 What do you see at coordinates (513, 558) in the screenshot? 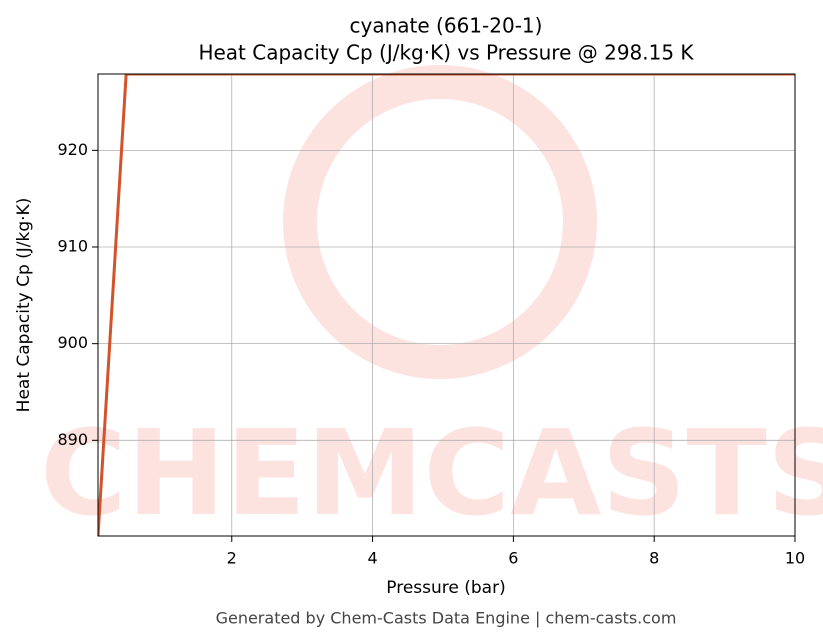
I see `x-tick-label: 6` at bounding box center [513, 558].